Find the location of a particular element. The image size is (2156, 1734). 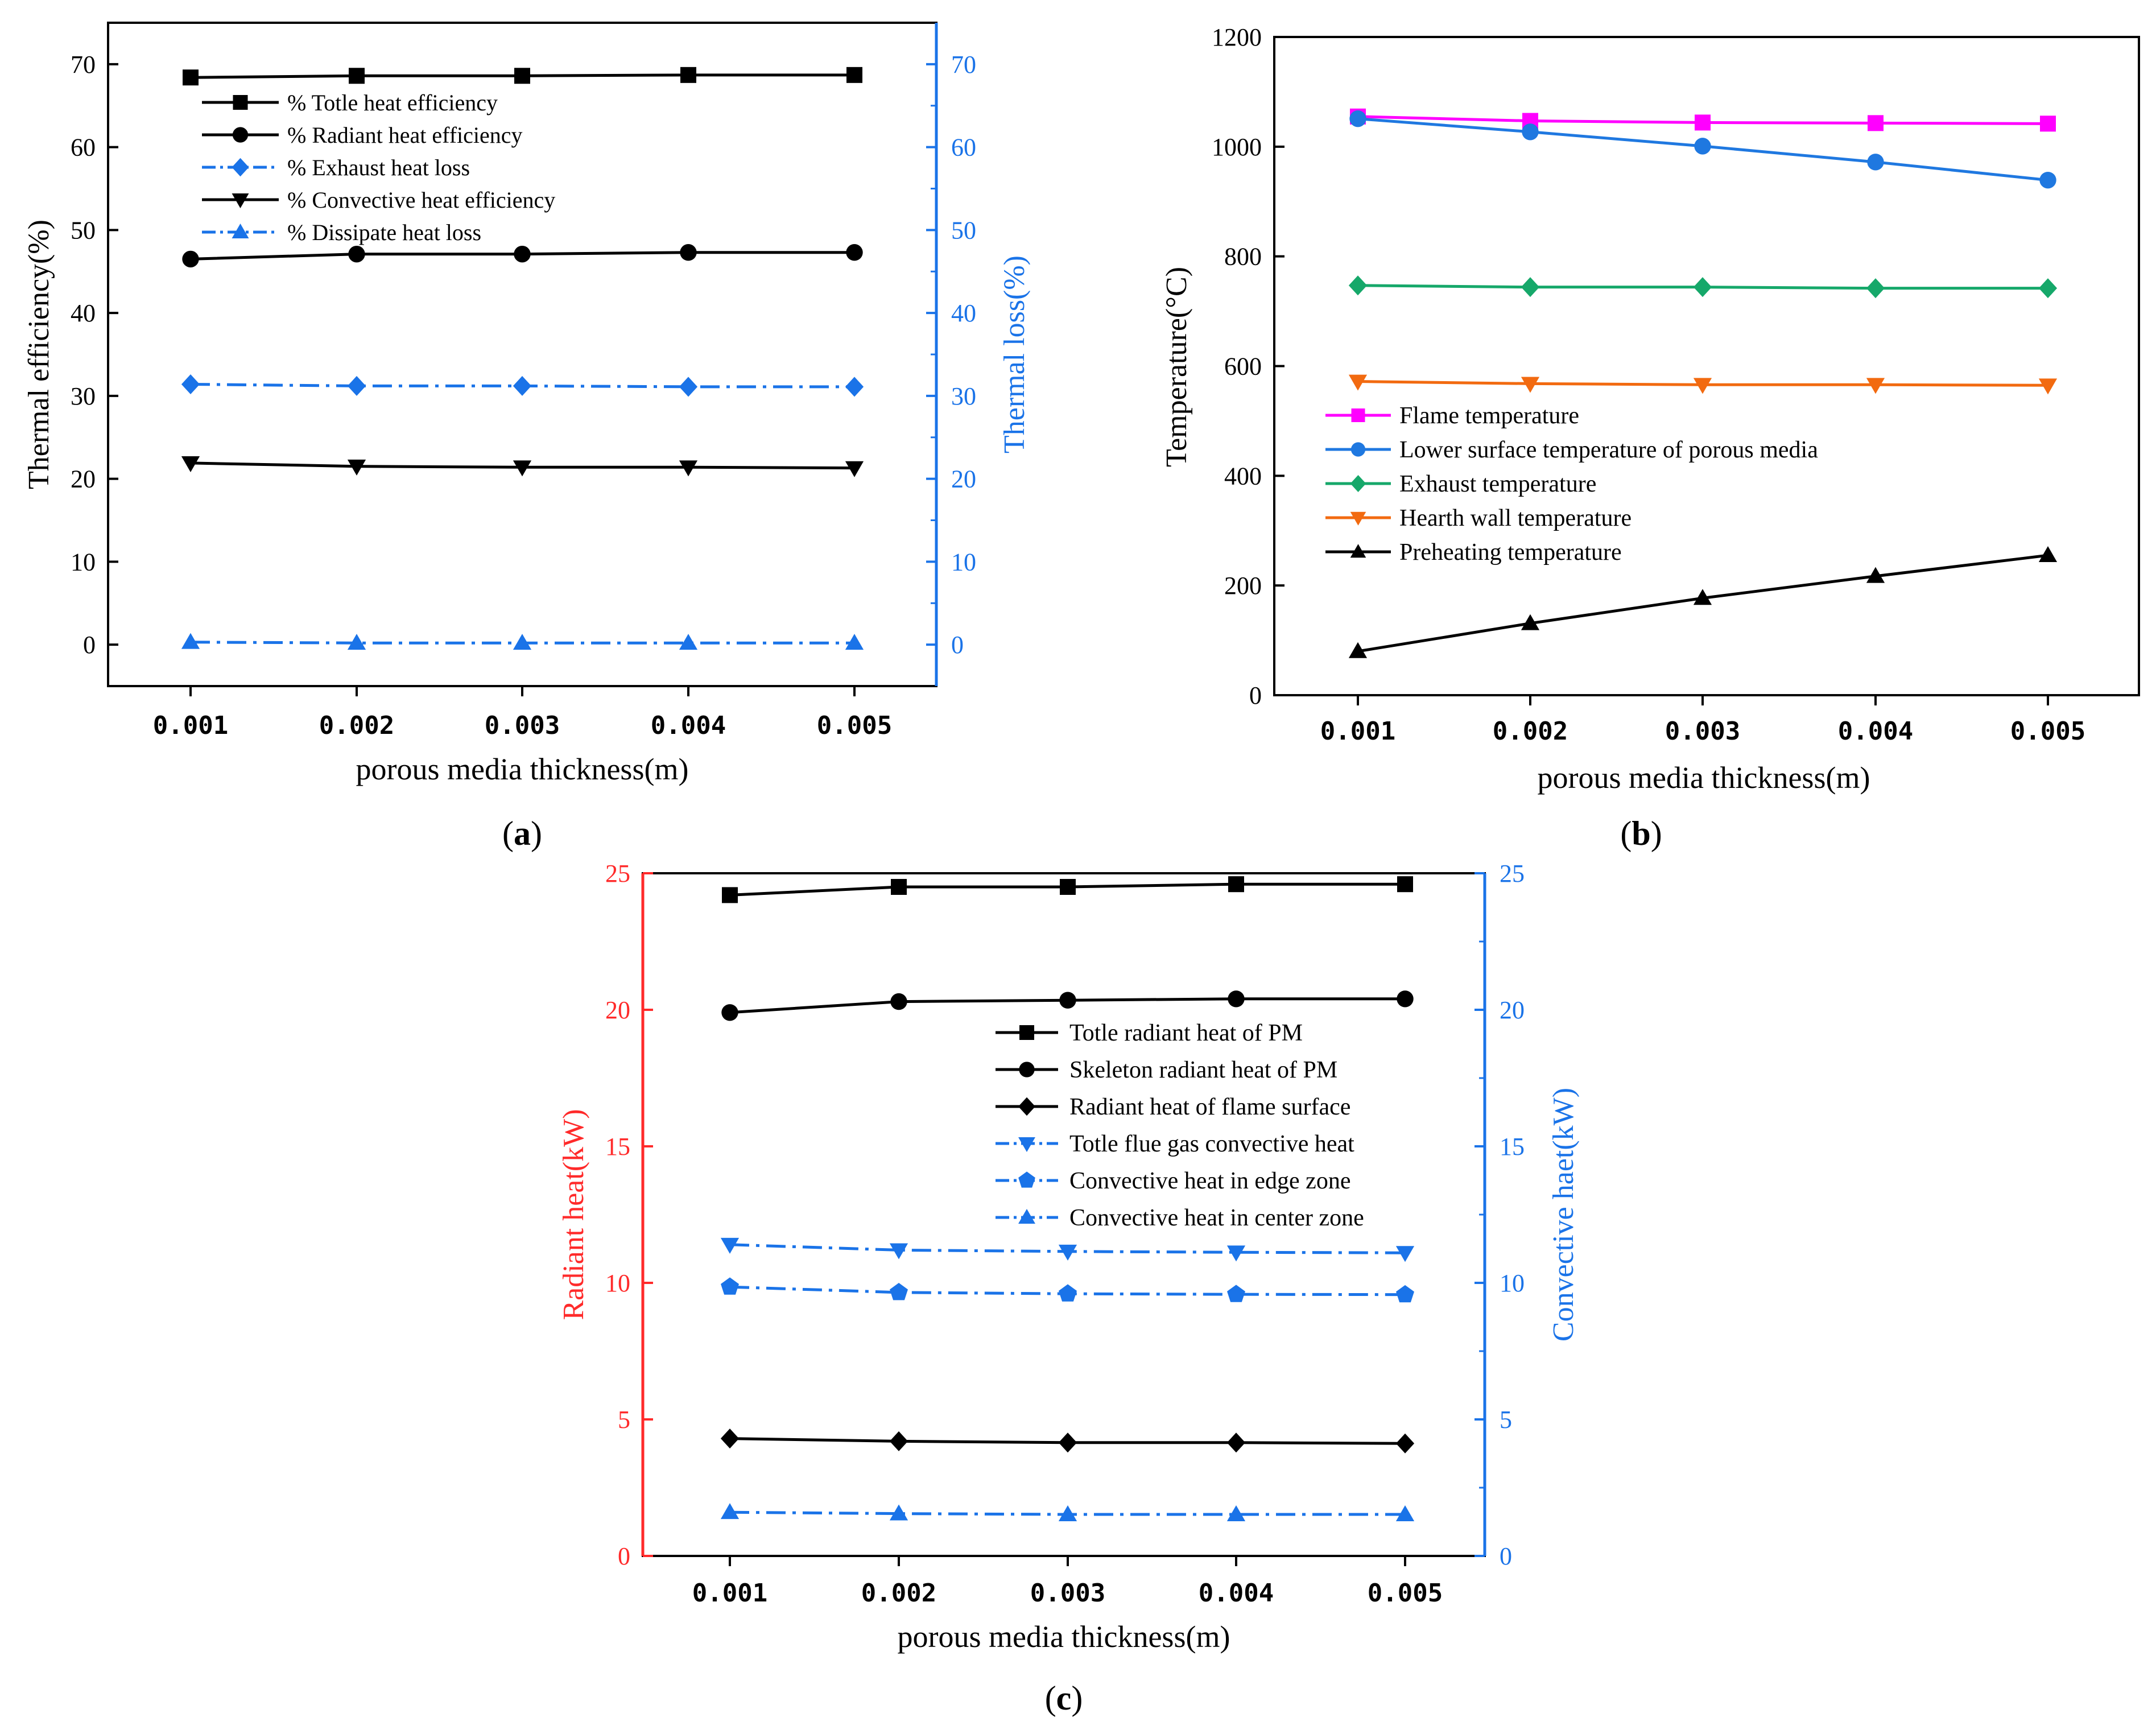

y-tick-label: 15 is located at coordinates (617, 1147).